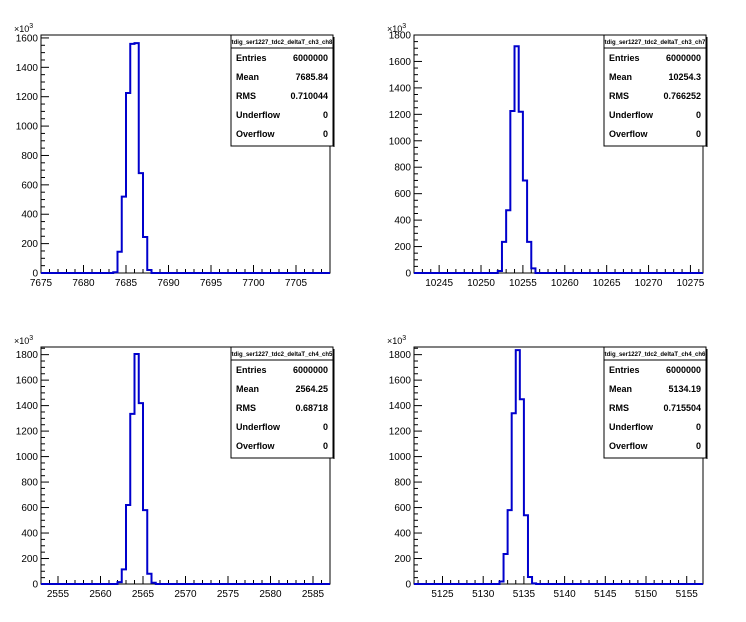 The height and width of the screenshot is (622, 746). What do you see at coordinates (605, 594) in the screenshot?
I see `x-tick-label: 5145` at bounding box center [605, 594].